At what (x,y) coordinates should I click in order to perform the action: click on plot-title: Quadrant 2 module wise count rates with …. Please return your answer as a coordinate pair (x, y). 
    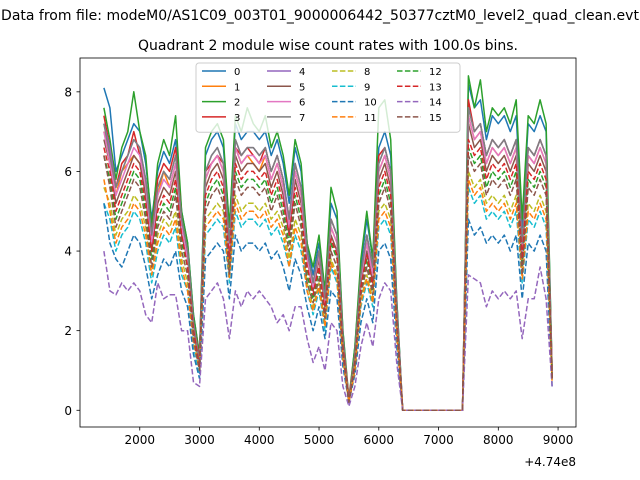
    Looking at the image, I should click on (328, 46).